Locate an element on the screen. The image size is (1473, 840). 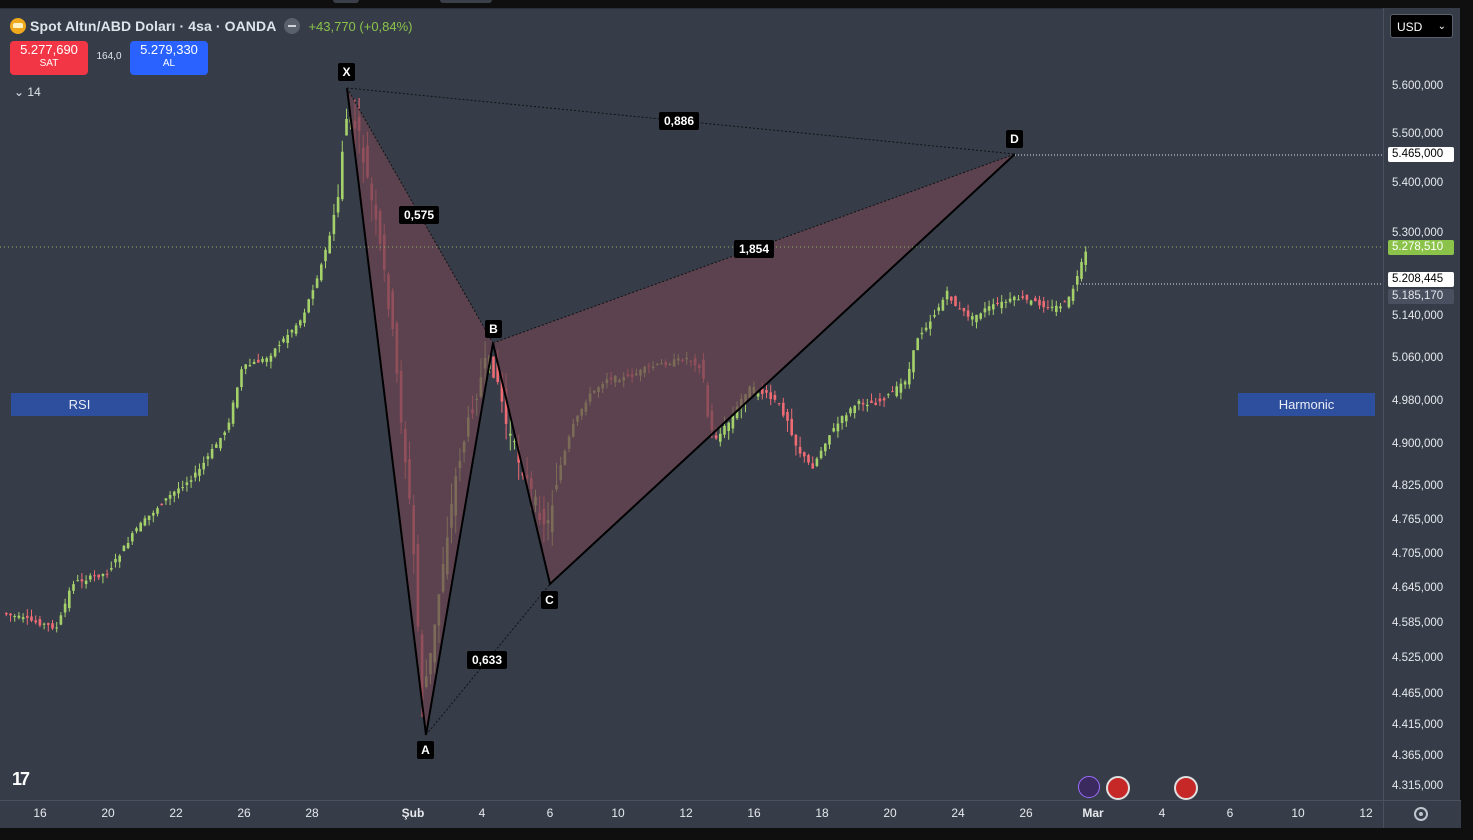
current-price-tag: 5.278,510 is located at coordinates (1421, 247).